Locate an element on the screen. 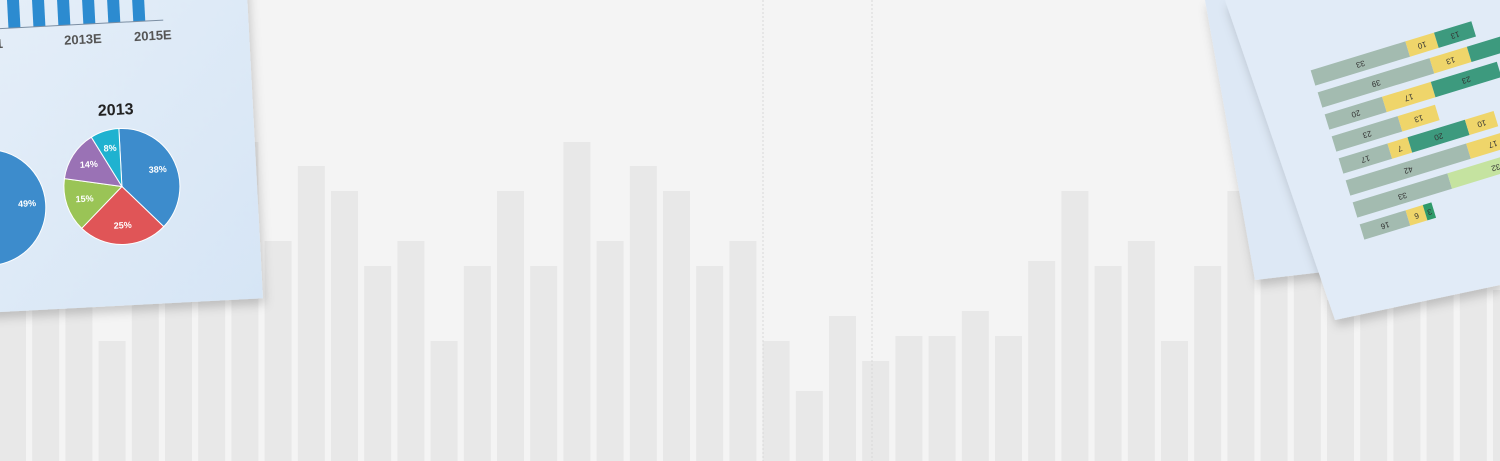  segment-label: 3 is located at coordinates (1429, 212).